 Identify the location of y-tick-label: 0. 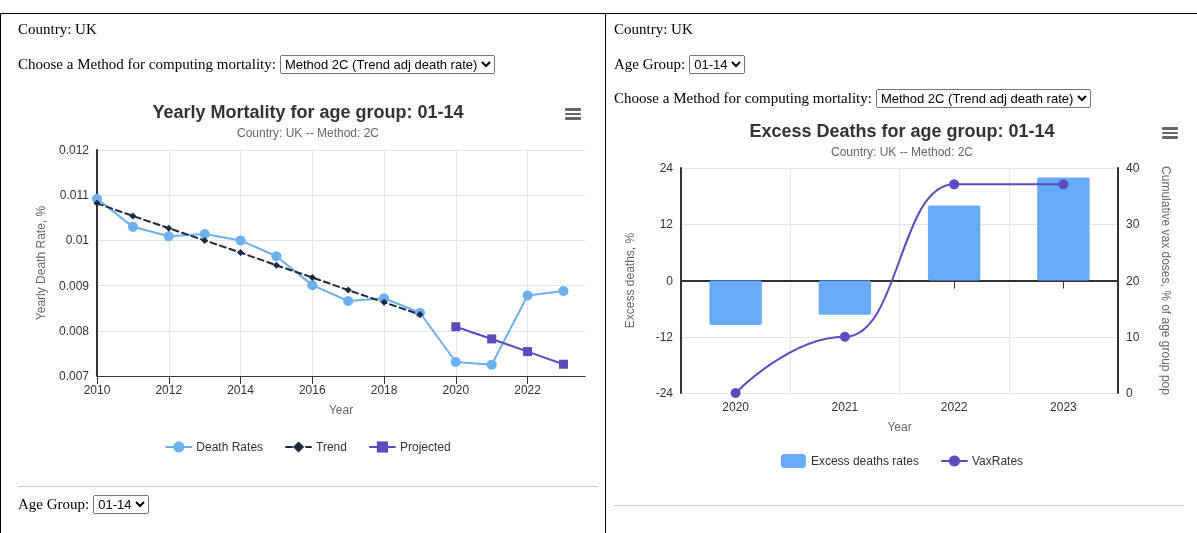
(670, 280).